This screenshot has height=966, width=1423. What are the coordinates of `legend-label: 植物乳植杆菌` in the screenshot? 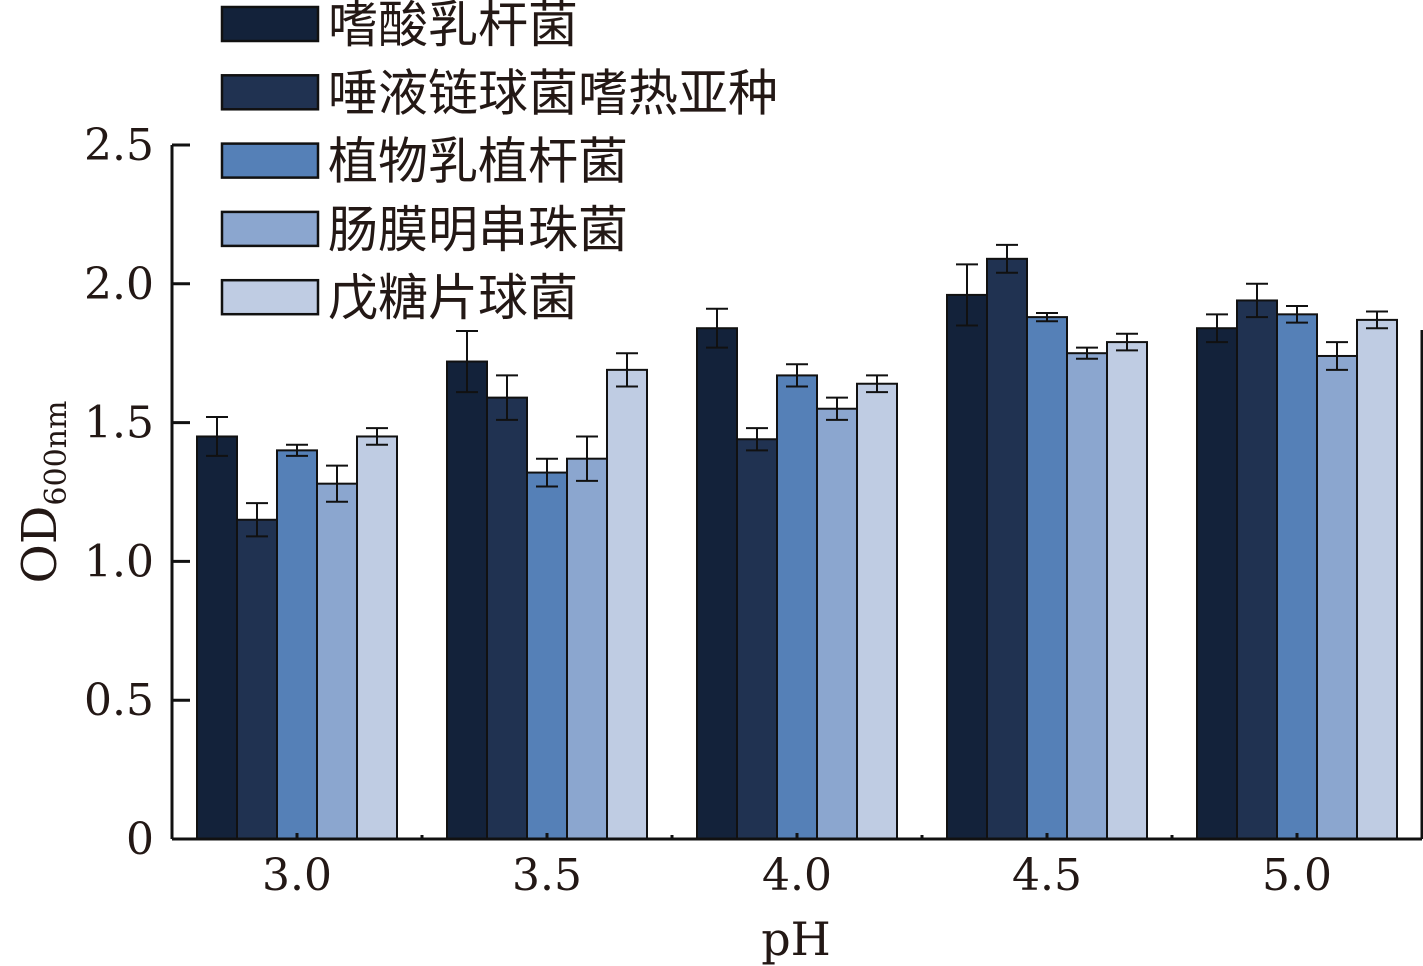 It's located at (478, 162).